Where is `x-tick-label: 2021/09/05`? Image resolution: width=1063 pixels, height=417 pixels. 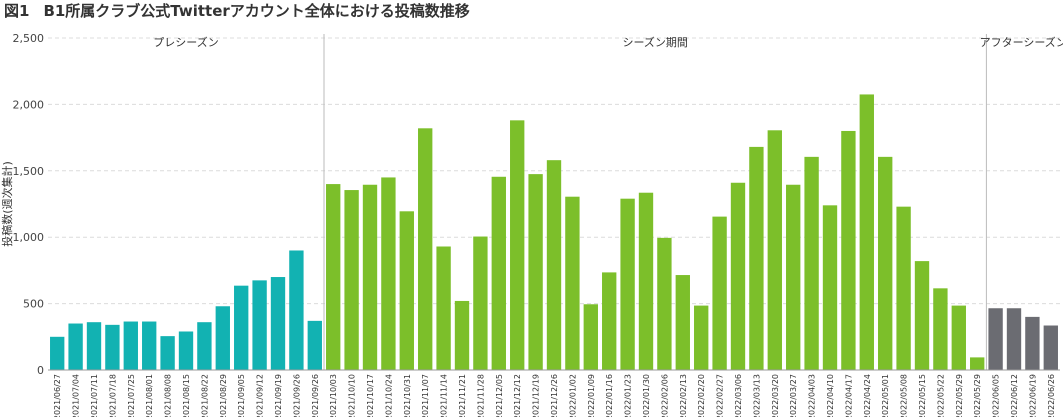 x-tick-label: 2021/09/05 is located at coordinates (241, 395).